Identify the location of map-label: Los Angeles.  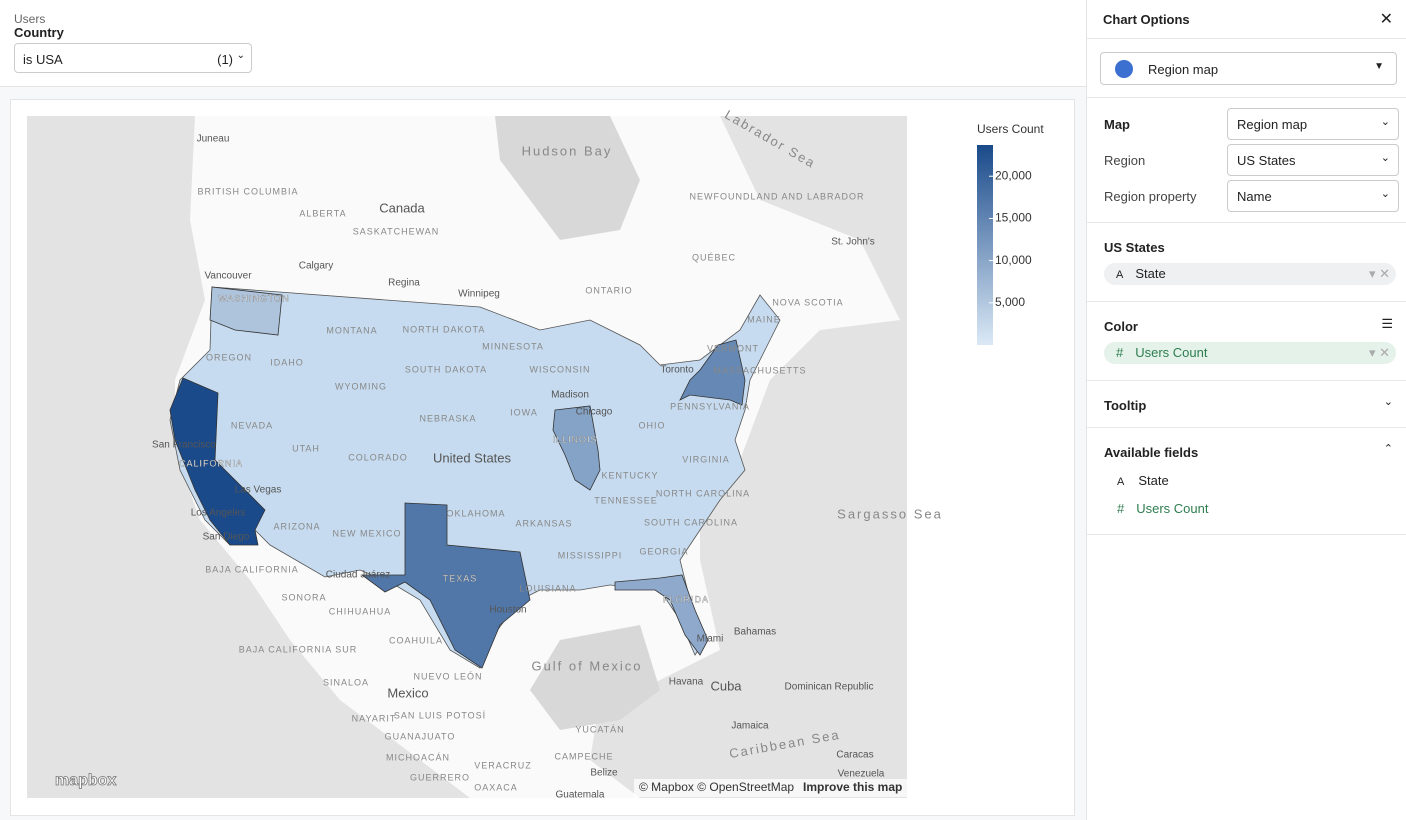
(218, 513).